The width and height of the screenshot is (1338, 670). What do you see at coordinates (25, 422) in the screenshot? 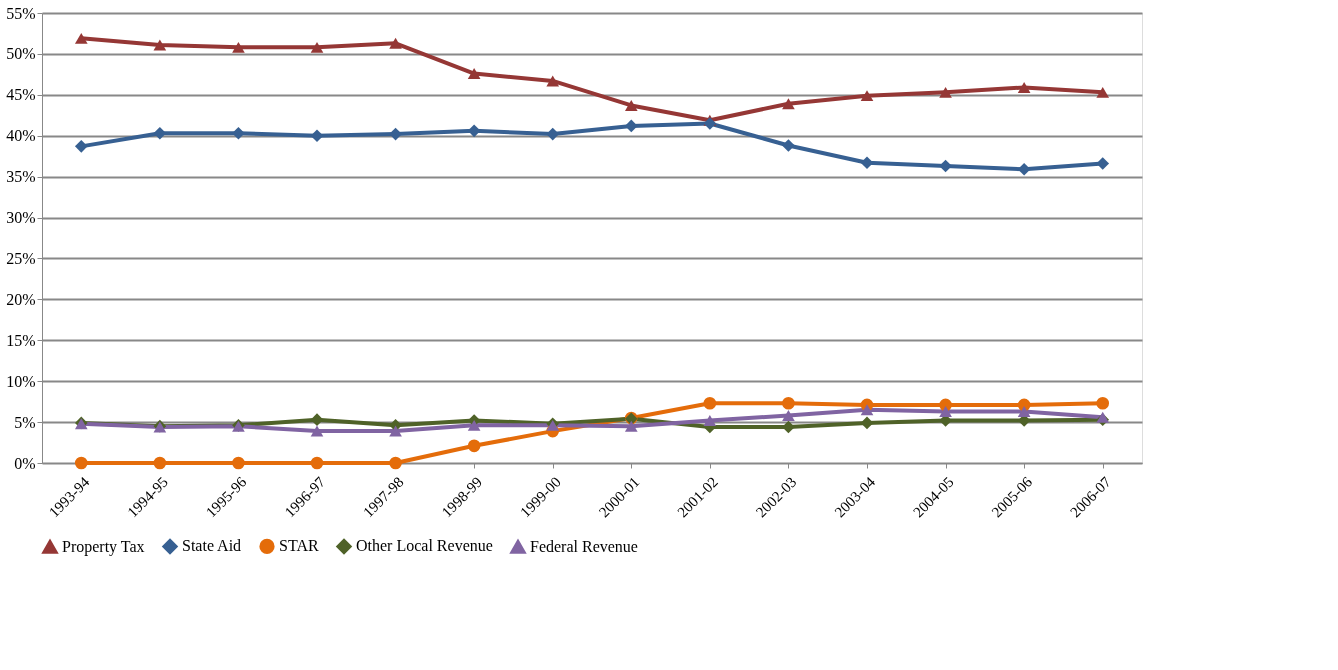
I see `y-tick-label: 5%` at bounding box center [25, 422].